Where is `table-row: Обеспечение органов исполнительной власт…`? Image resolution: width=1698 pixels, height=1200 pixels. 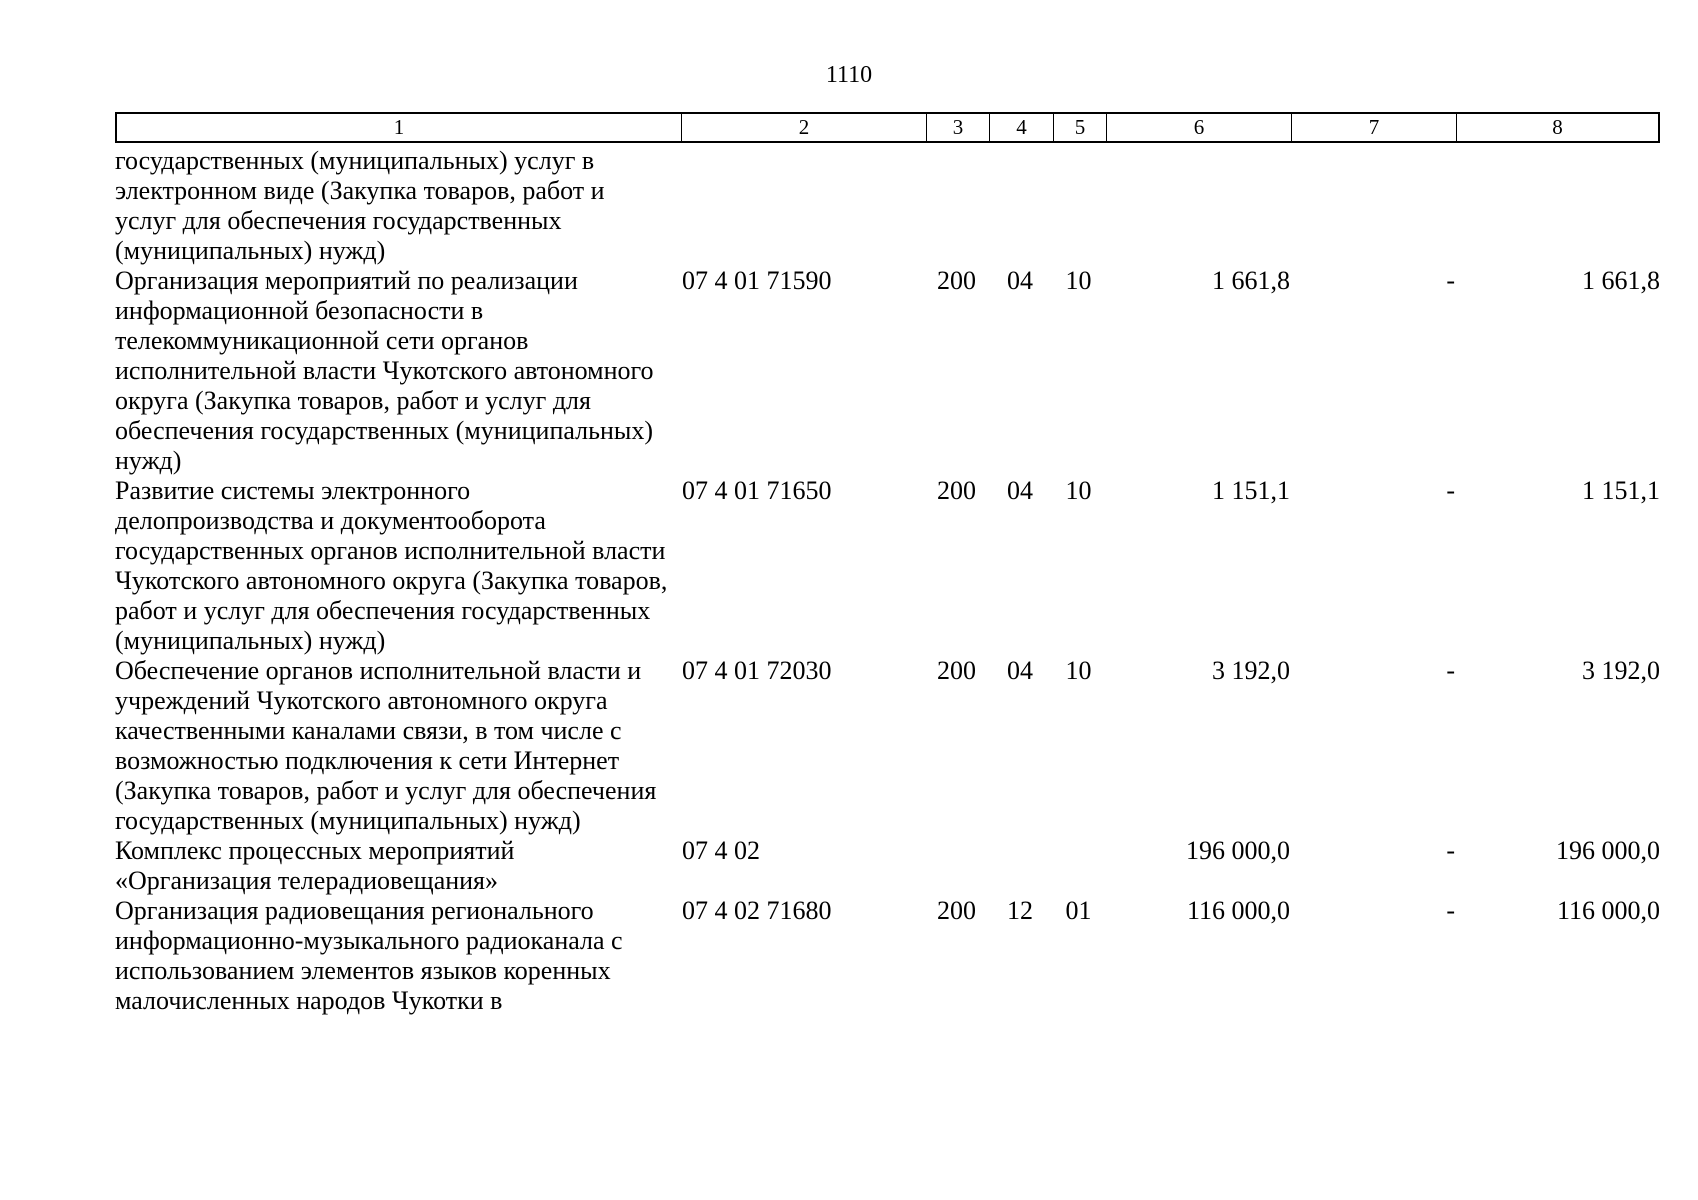 table-row: Обеспечение органов исполнительной власт… is located at coordinates (887, 746).